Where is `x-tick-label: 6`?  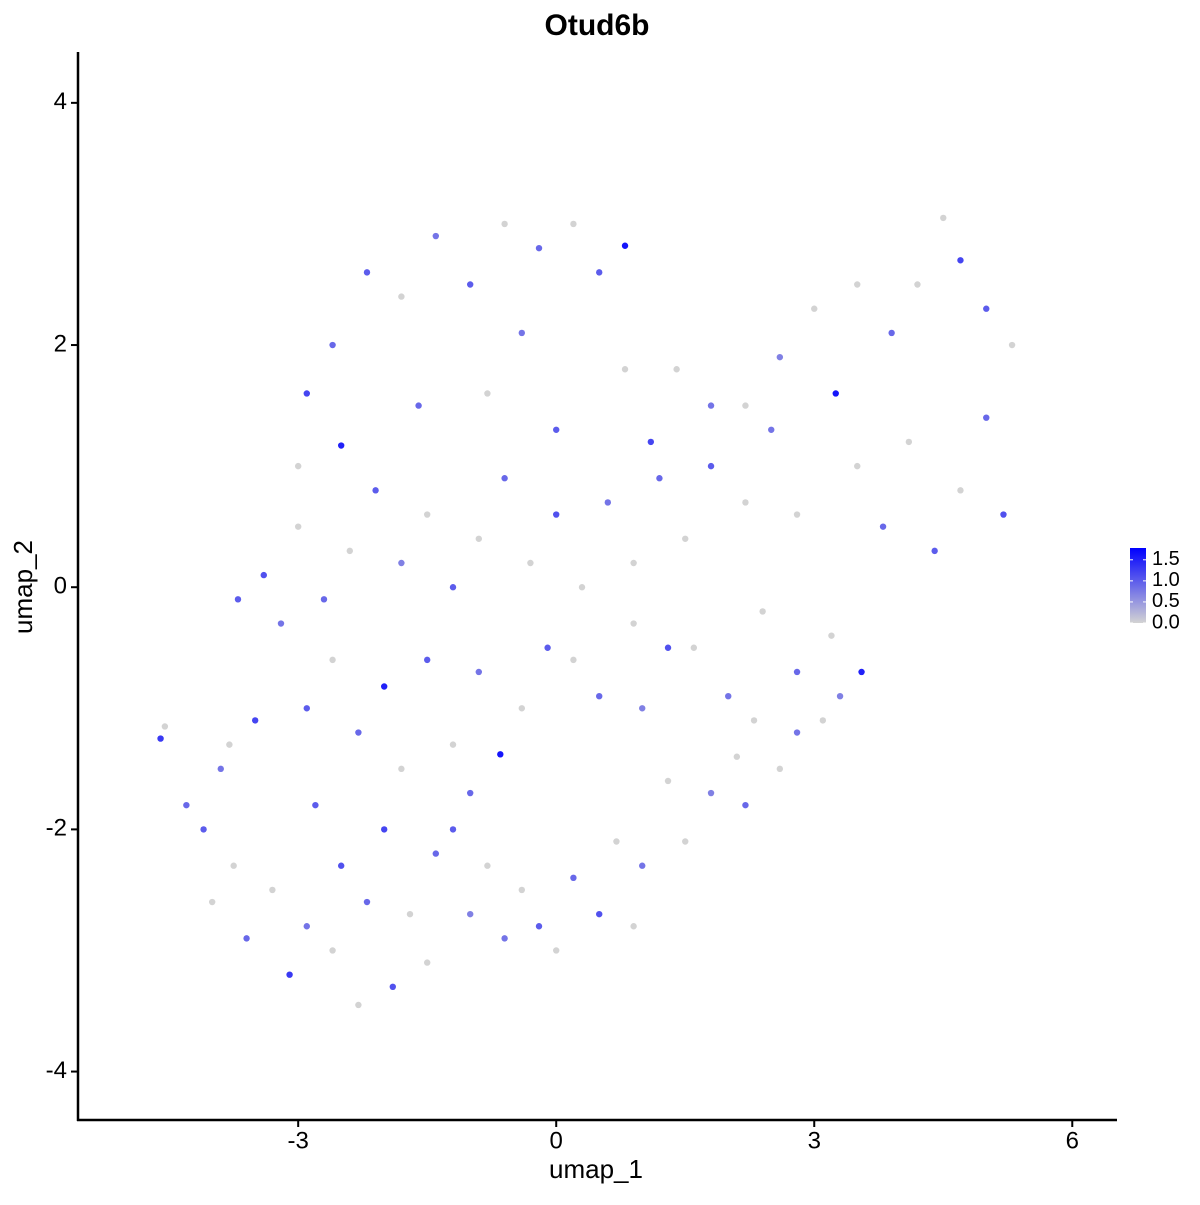 x-tick-label: 6 is located at coordinates (1072, 1140).